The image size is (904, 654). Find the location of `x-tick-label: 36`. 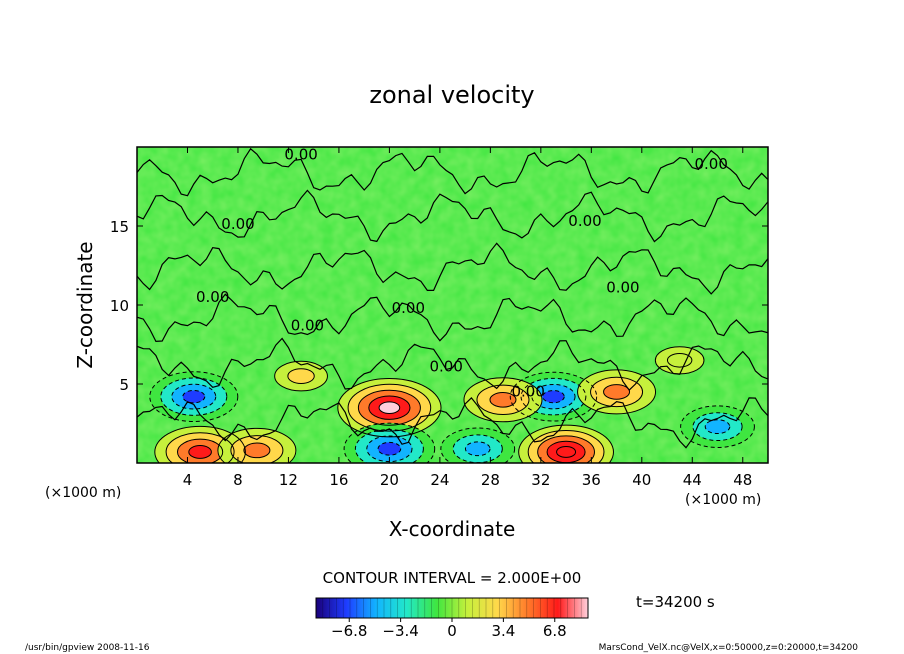

x-tick-label: 36 is located at coordinates (591, 480).